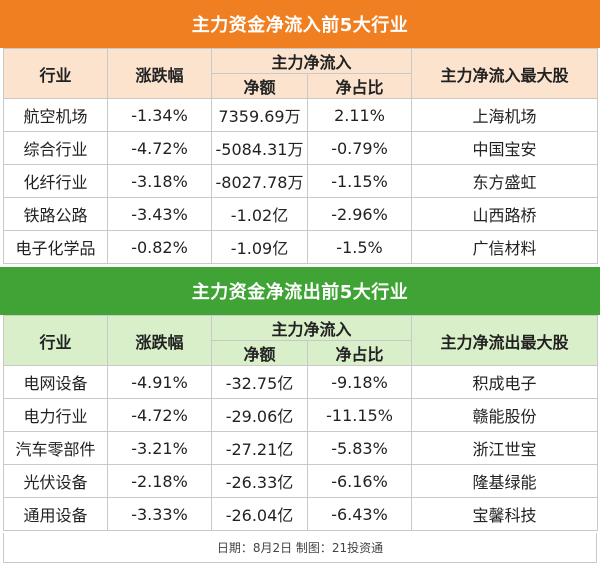  I want to click on cell-net-amount: -26.33亿, so click(259, 481).